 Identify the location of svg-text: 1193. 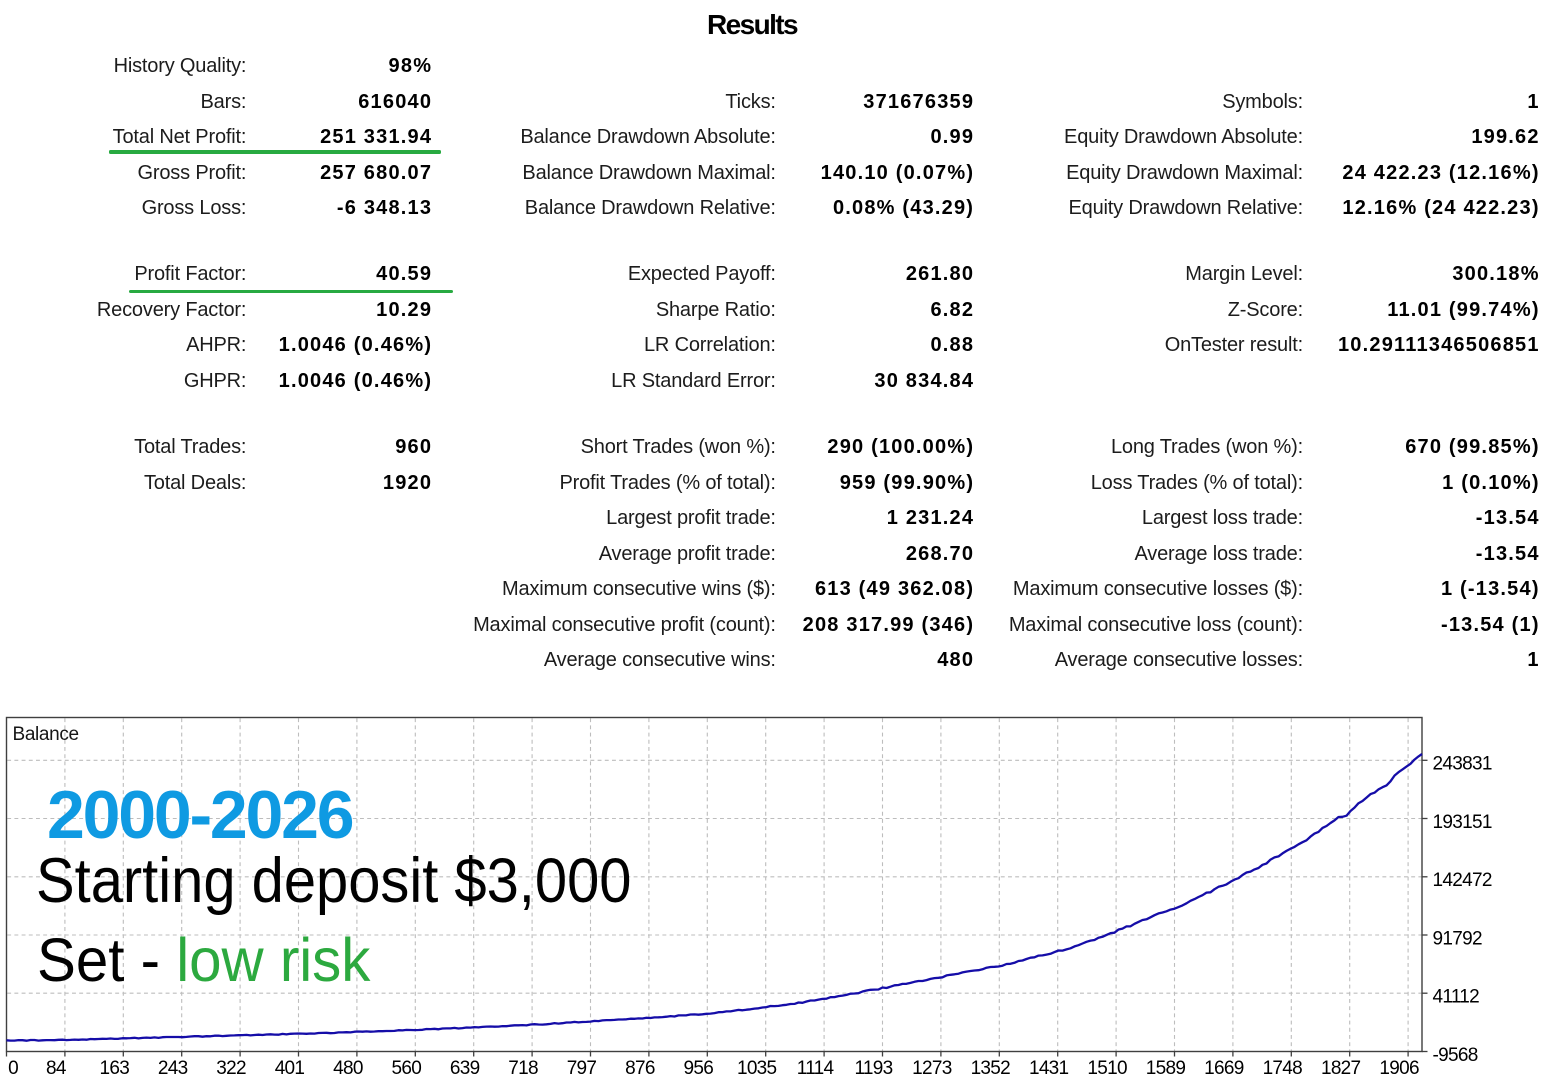
(873, 1068).